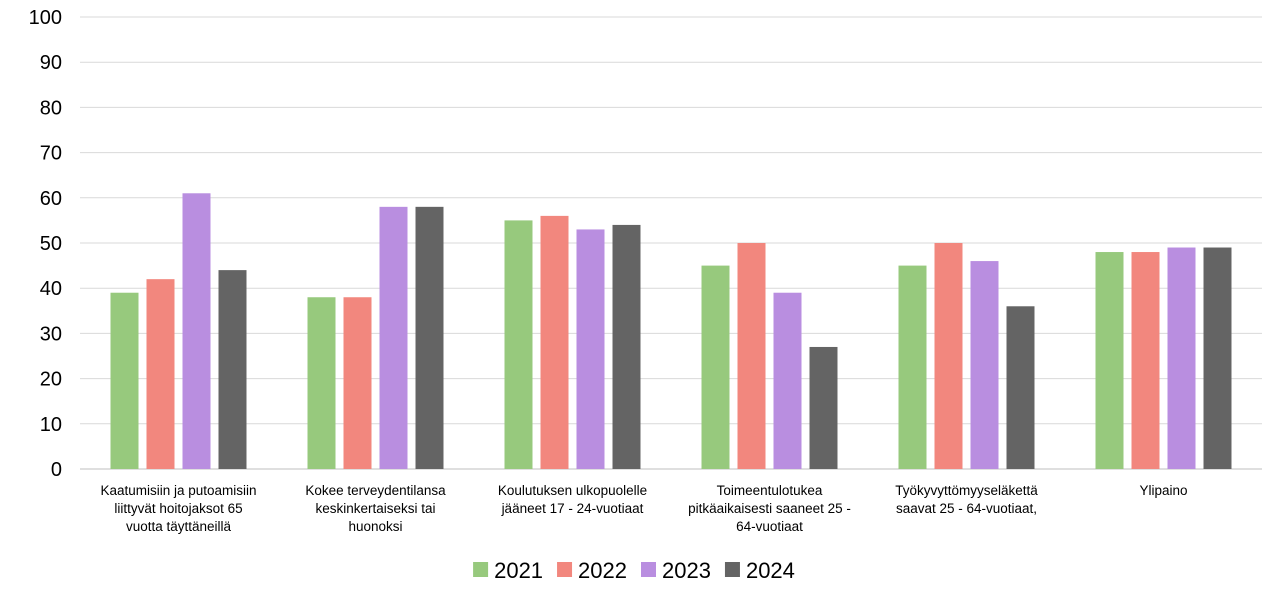 The width and height of the screenshot is (1268, 589). What do you see at coordinates (1181, 358) in the screenshot?
I see `bar-2023-cat-6: 2023: 49` at bounding box center [1181, 358].